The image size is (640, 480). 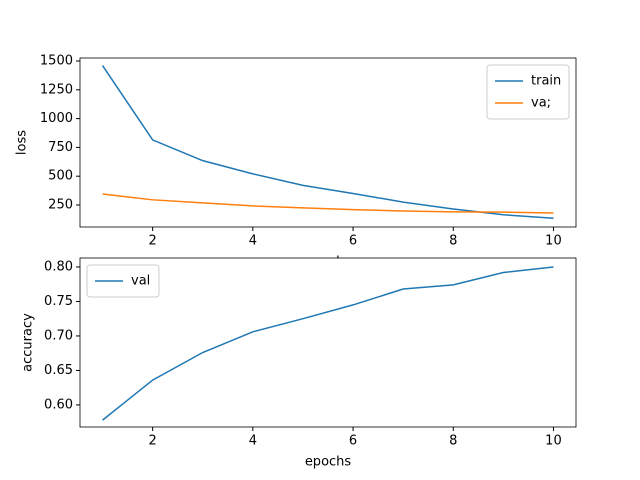 I want to click on y-axis-label: accuracy, so click(x=28, y=342).